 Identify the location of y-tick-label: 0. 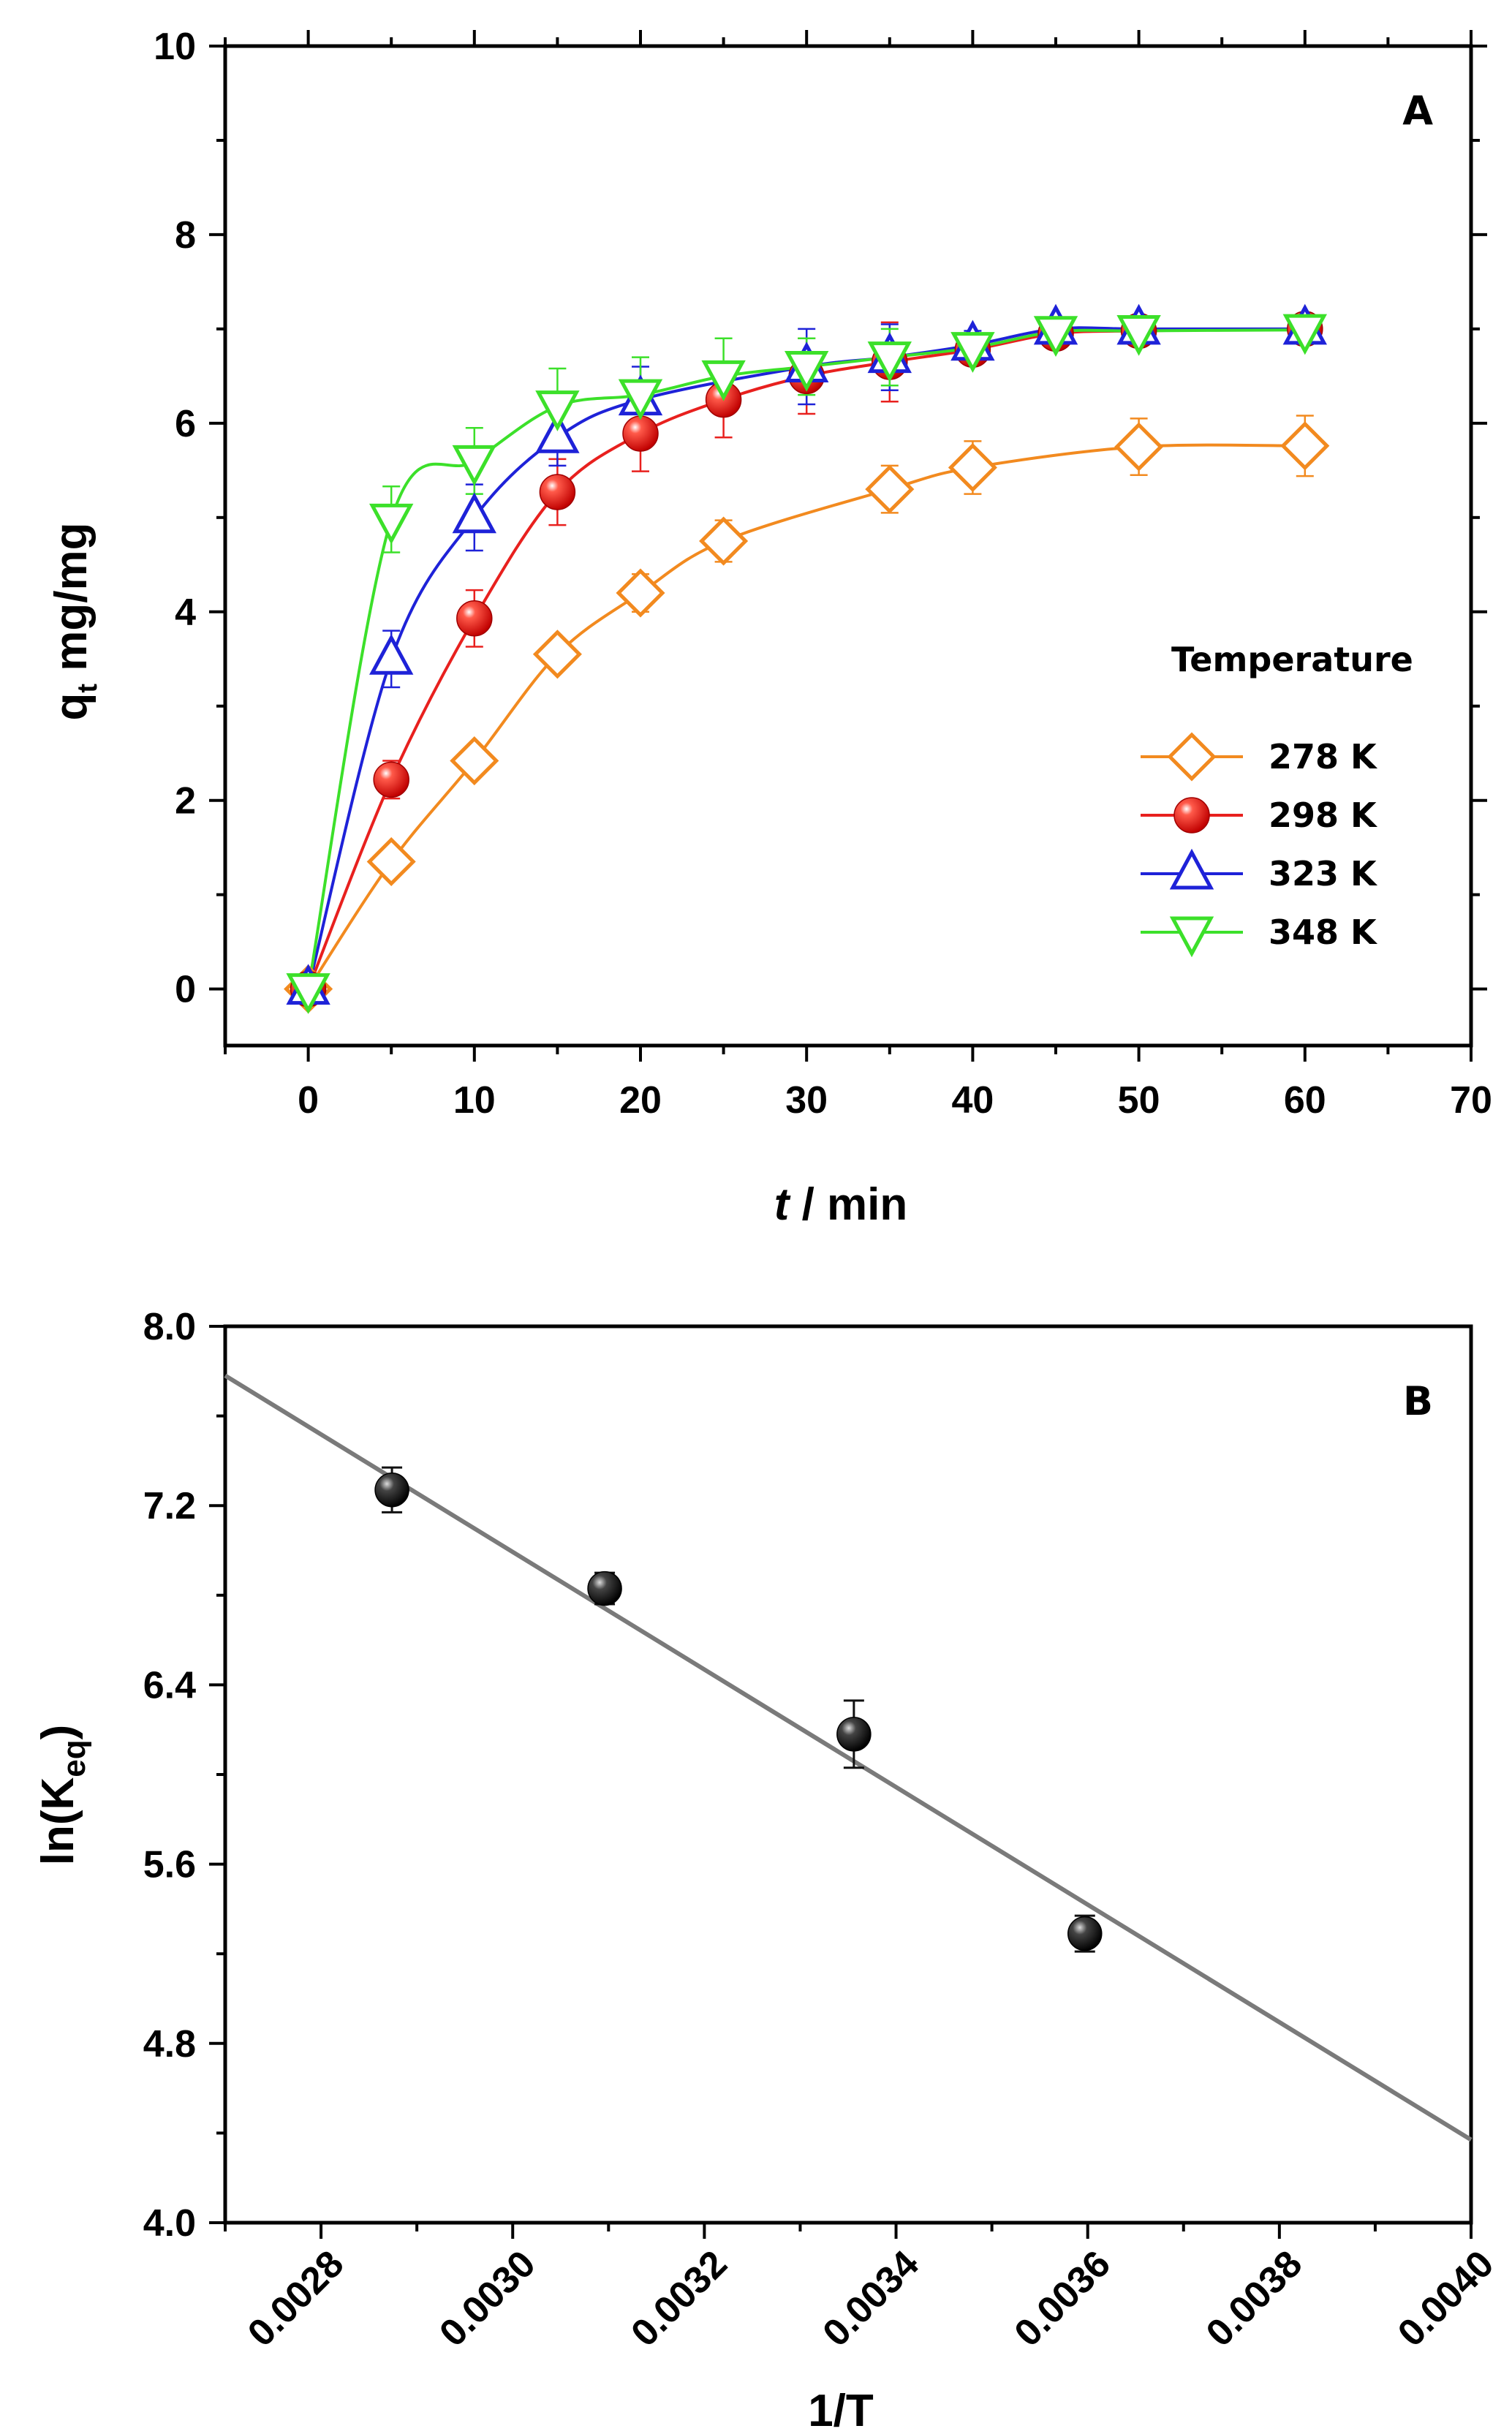
(185, 990).